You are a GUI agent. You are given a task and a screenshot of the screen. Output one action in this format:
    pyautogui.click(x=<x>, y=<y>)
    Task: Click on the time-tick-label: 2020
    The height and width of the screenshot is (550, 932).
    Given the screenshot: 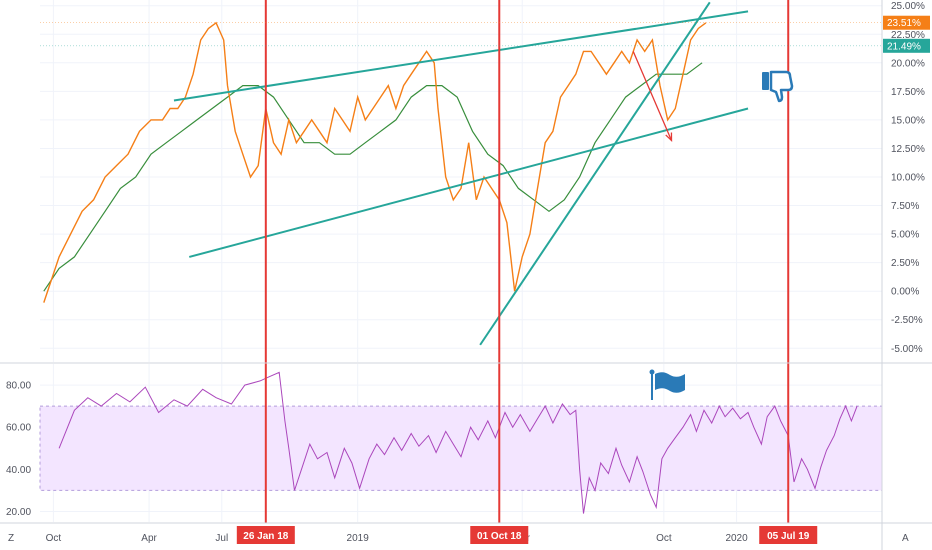 What is the action you would take?
    pyautogui.click(x=736, y=538)
    